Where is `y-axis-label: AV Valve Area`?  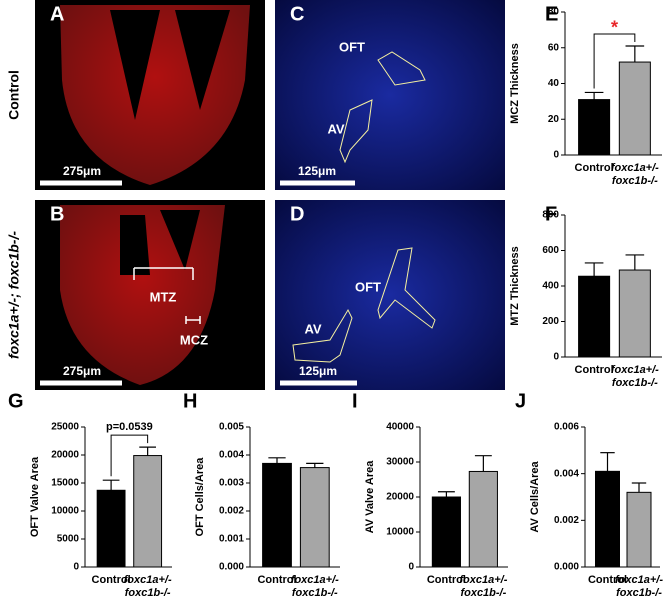
y-axis-label: AV Valve Area is located at coordinates (370, 497).